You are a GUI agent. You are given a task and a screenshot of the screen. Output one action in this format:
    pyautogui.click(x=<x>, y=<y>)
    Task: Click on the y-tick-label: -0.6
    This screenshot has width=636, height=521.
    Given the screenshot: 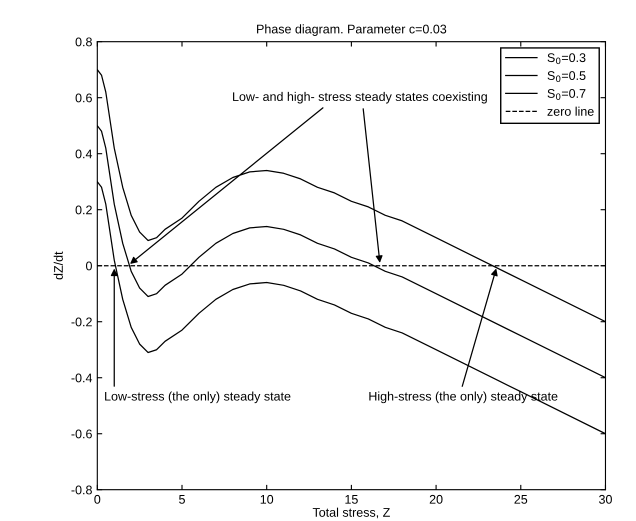 What is the action you would take?
    pyautogui.click(x=81, y=434)
    